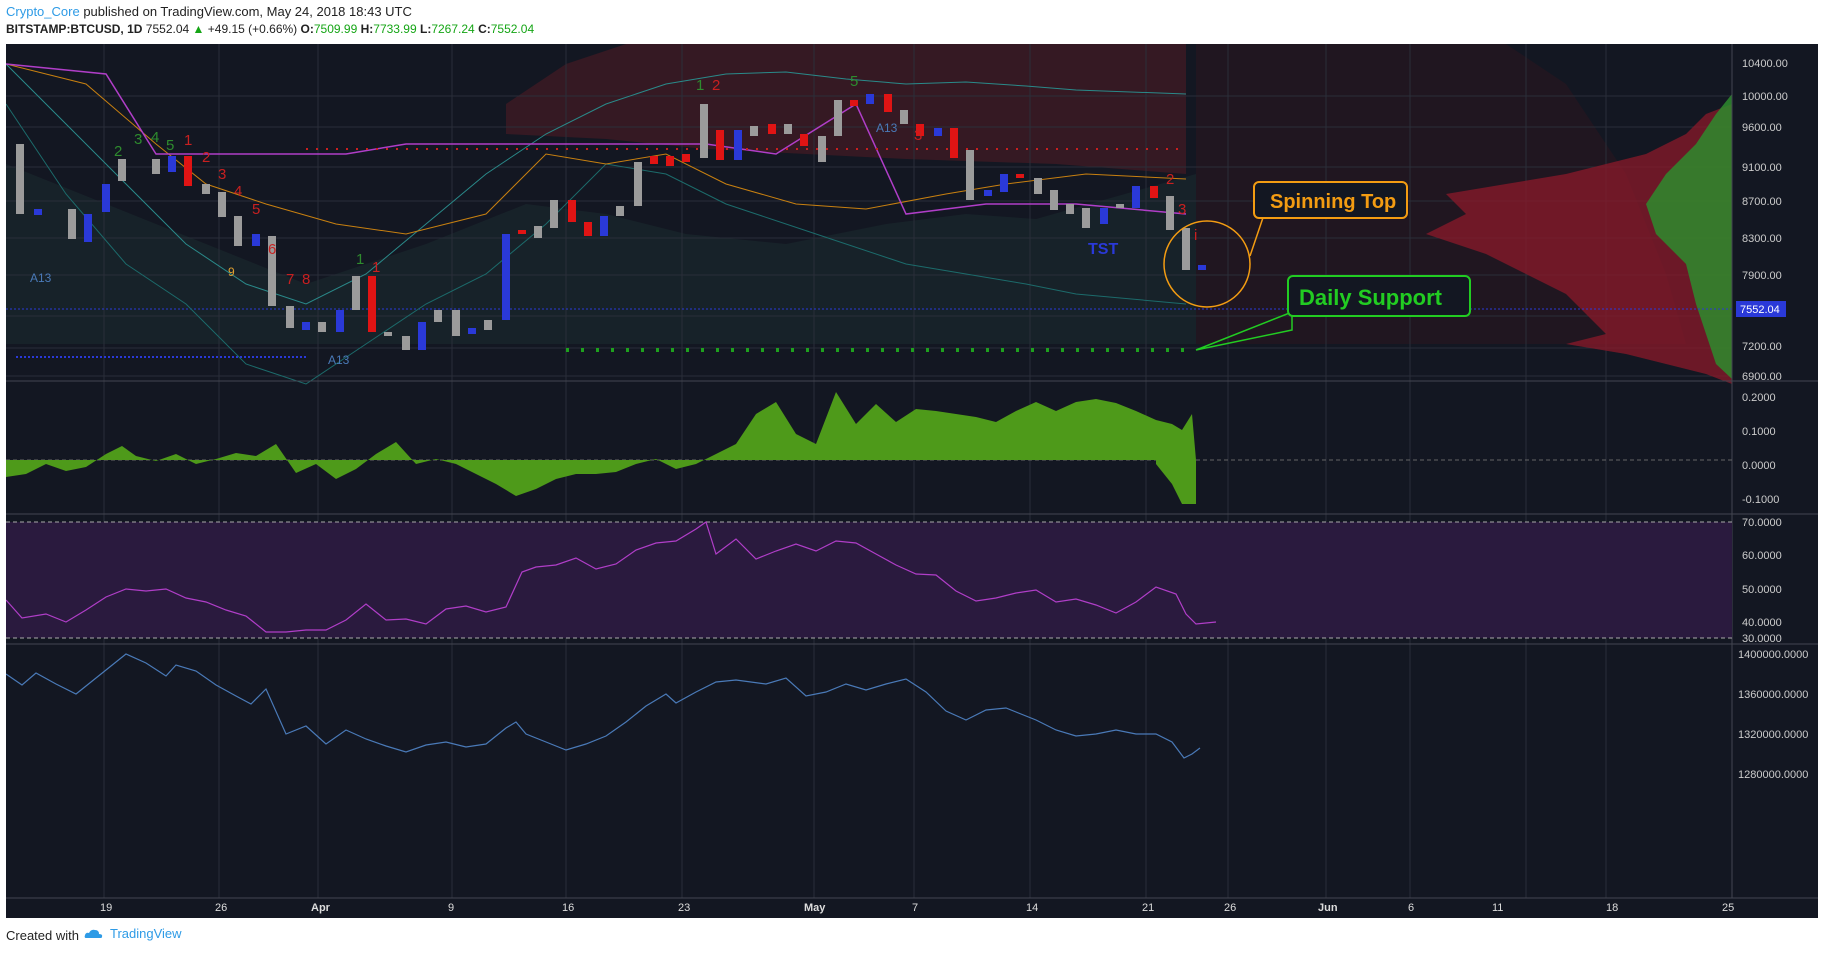 Image resolution: width=1824 pixels, height=954 pixels. I want to click on price-axis-label: 6900.00, so click(1762, 377).